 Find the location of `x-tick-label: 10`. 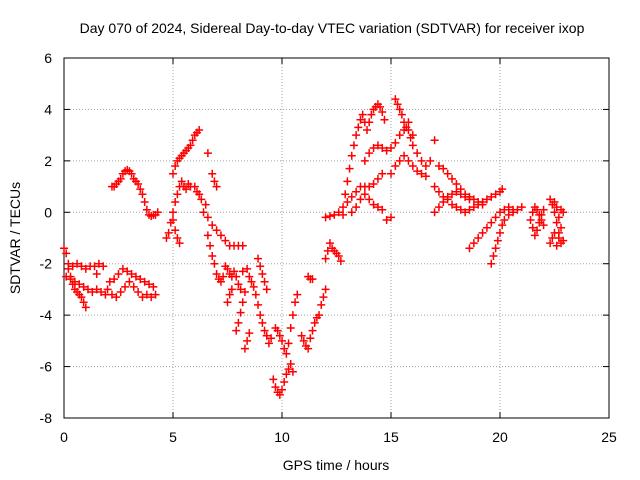

x-tick-label: 10 is located at coordinates (282, 437).